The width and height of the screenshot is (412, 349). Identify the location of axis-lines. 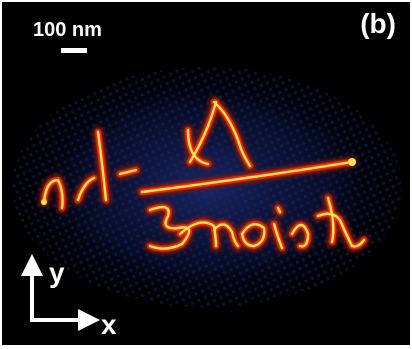
(56, 298).